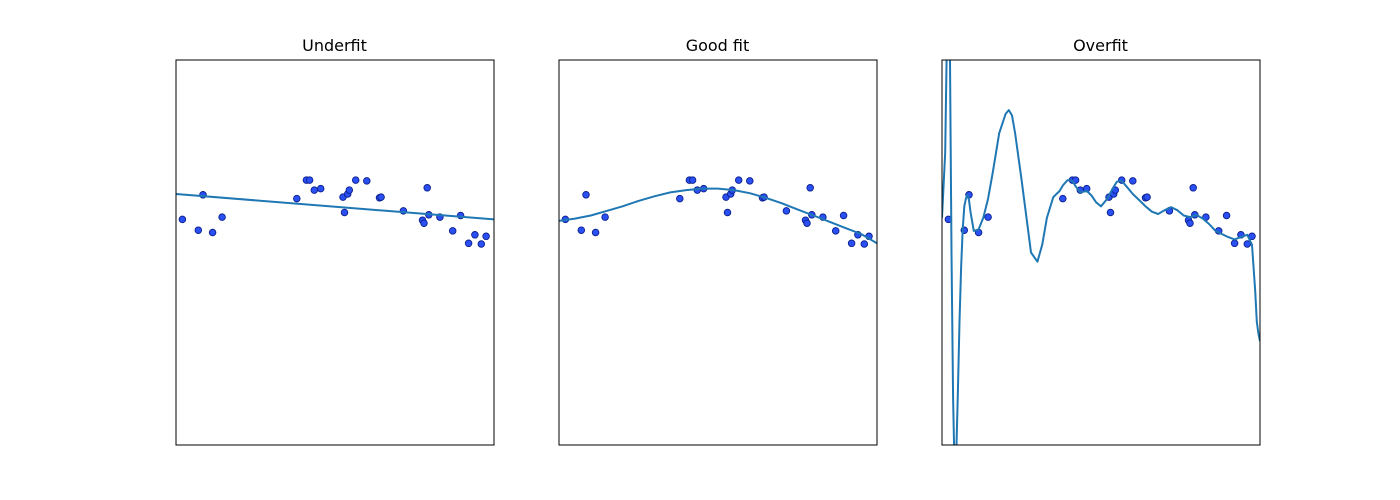 The height and width of the screenshot is (500, 1400). Describe the element at coordinates (334, 45) in the screenshot. I see `subplot-title: Underfit` at that location.